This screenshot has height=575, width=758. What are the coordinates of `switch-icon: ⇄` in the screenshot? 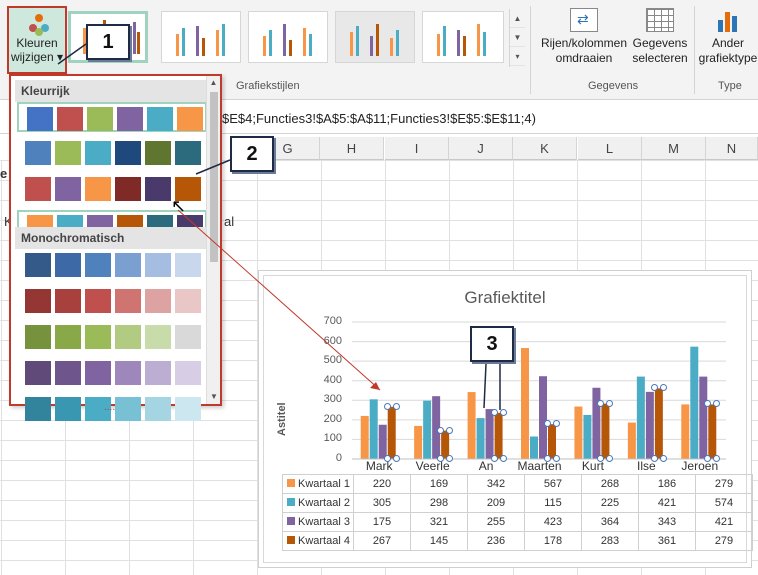 It's located at (584, 20).